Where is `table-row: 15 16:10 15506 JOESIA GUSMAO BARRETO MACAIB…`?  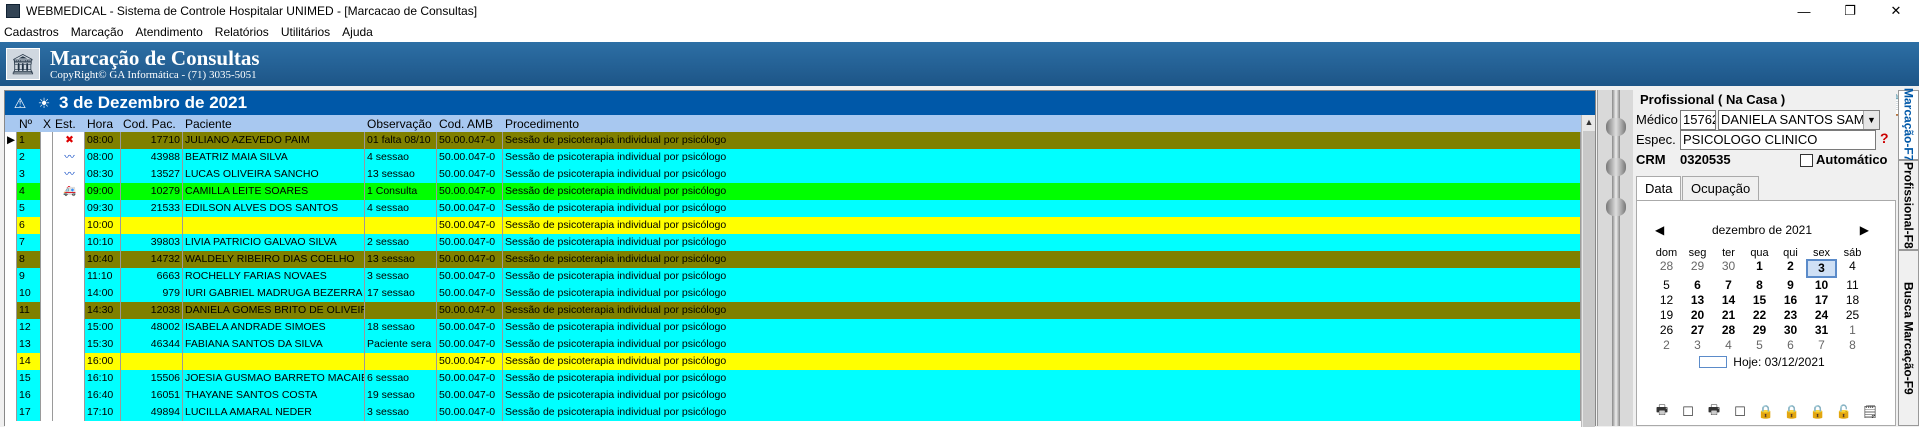 table-row: 15 16:10 15506 JOESIA GUSMAO BARRETO MACAIB… is located at coordinates (793, 378).